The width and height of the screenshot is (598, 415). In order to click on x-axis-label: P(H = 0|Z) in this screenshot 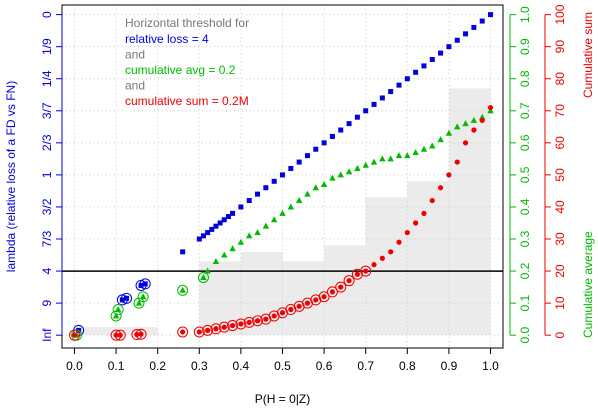, I will do `click(282, 399)`.